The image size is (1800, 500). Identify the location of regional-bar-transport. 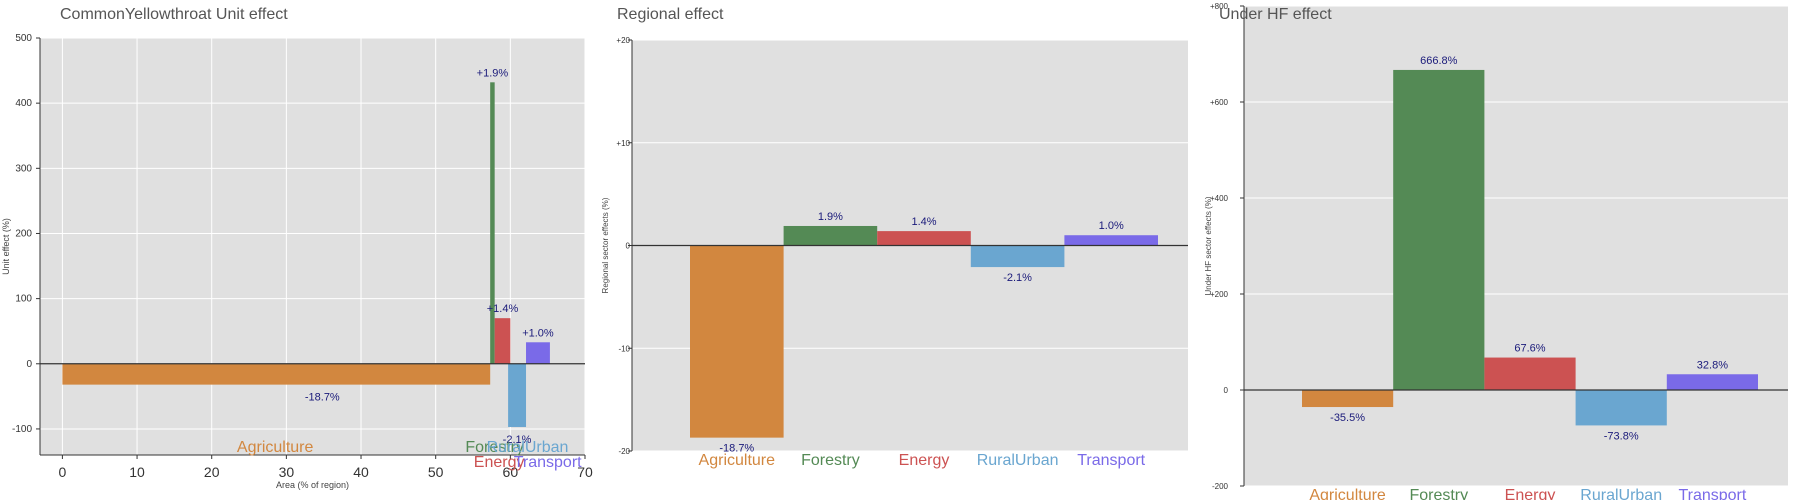
(1111, 240).